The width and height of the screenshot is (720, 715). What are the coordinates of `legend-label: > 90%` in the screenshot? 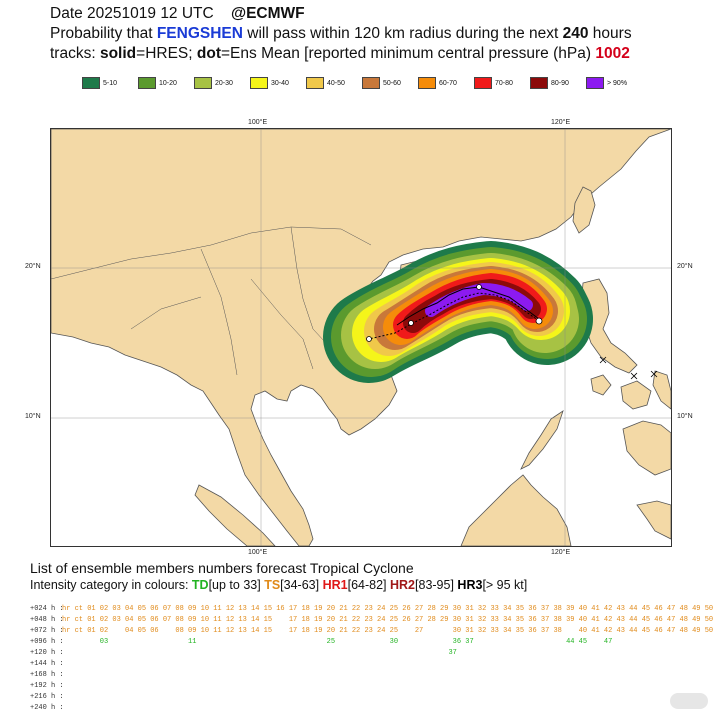 It's located at (617, 83).